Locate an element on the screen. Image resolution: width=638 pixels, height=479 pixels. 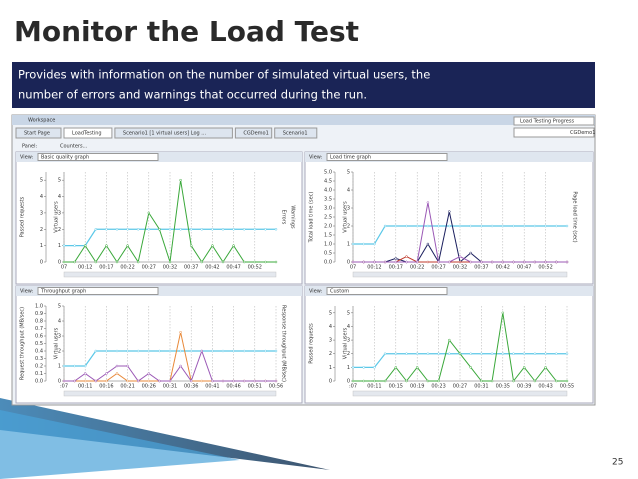
y-tick-label: 0.6 is located at coordinates (39, 337).